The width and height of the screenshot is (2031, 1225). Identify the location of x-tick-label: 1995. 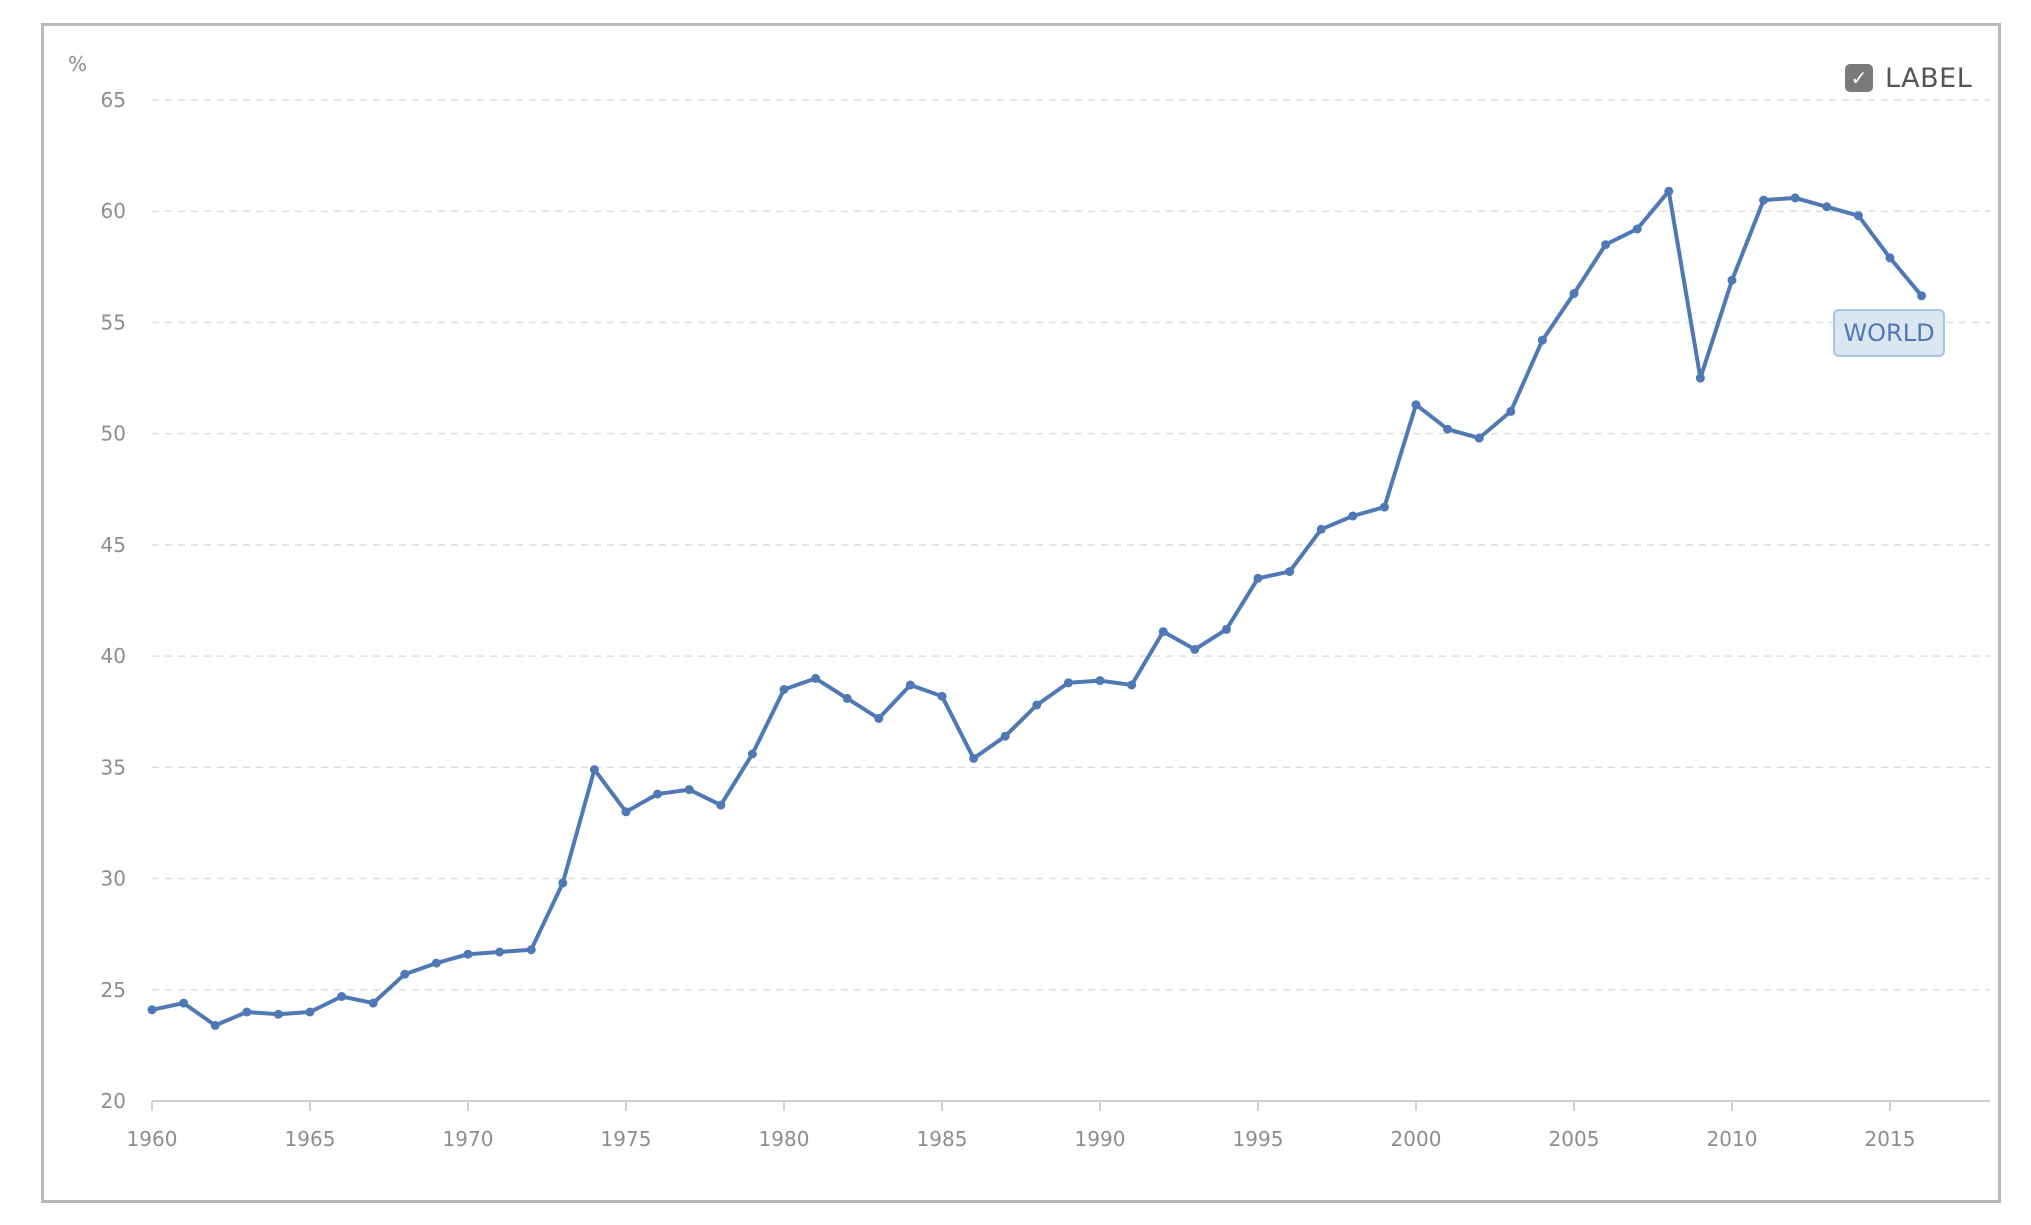
(1258, 1139).